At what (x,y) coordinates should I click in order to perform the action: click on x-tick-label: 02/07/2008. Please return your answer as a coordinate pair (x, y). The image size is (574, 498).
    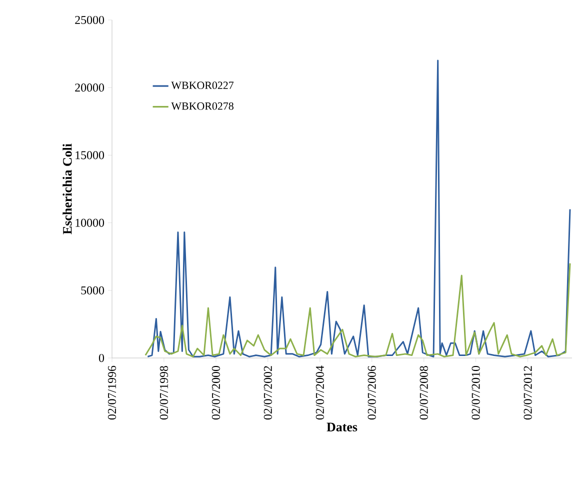
    Looking at the image, I should click on (424, 393).